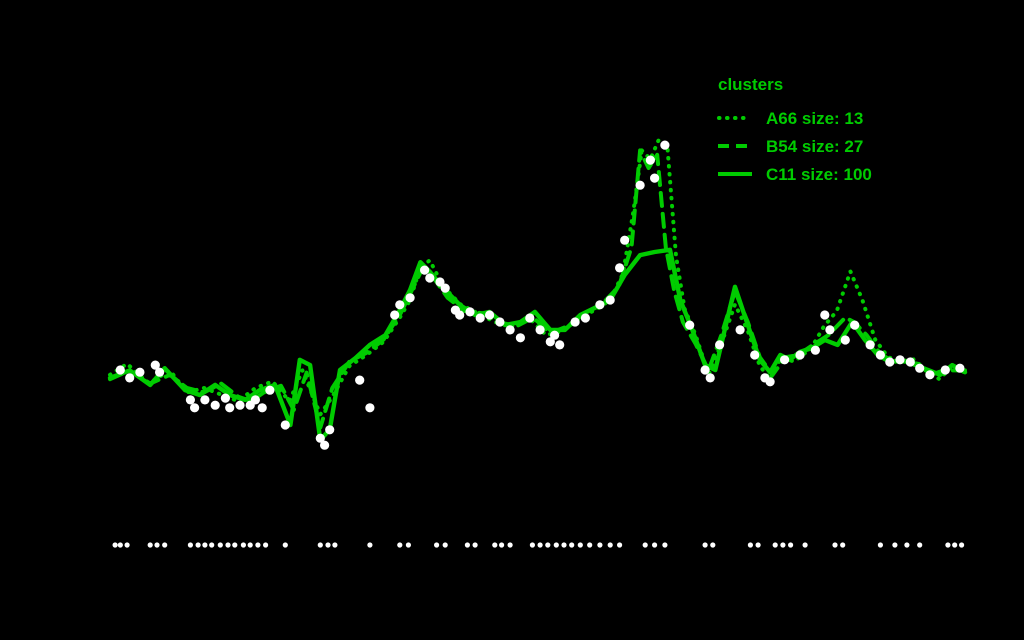 The height and width of the screenshot is (640, 1024). Describe the element at coordinates (735, 118) in the screenshot. I see `dotted-line-sample` at that location.